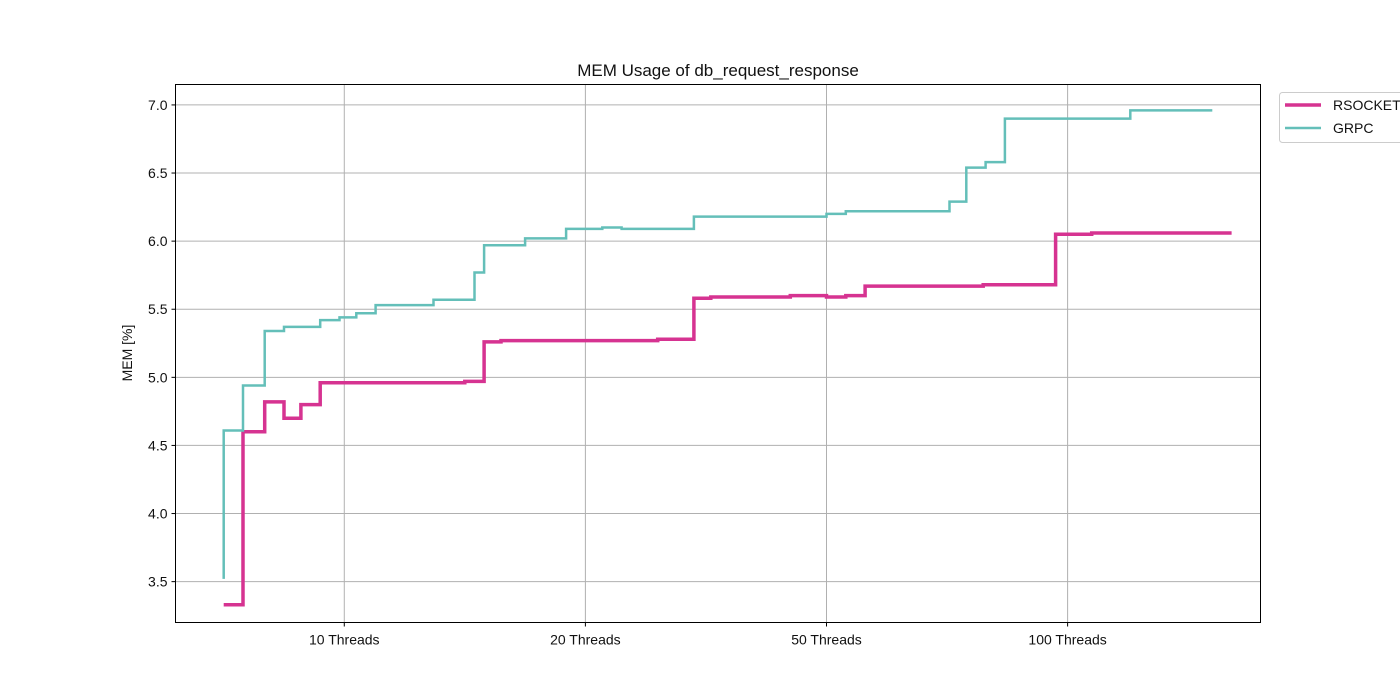 This screenshot has width=1400, height=700. What do you see at coordinates (718, 70) in the screenshot?
I see `chart-title: MEM Usage of db_request_response` at bounding box center [718, 70].